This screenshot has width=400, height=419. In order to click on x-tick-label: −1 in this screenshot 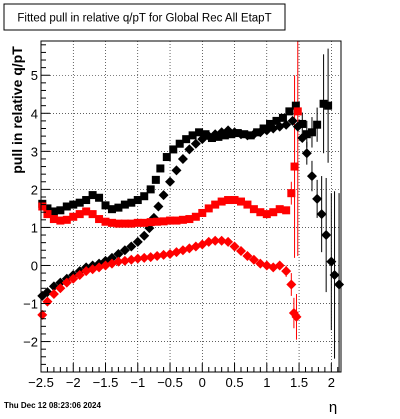, I will do `click(137, 382)`.